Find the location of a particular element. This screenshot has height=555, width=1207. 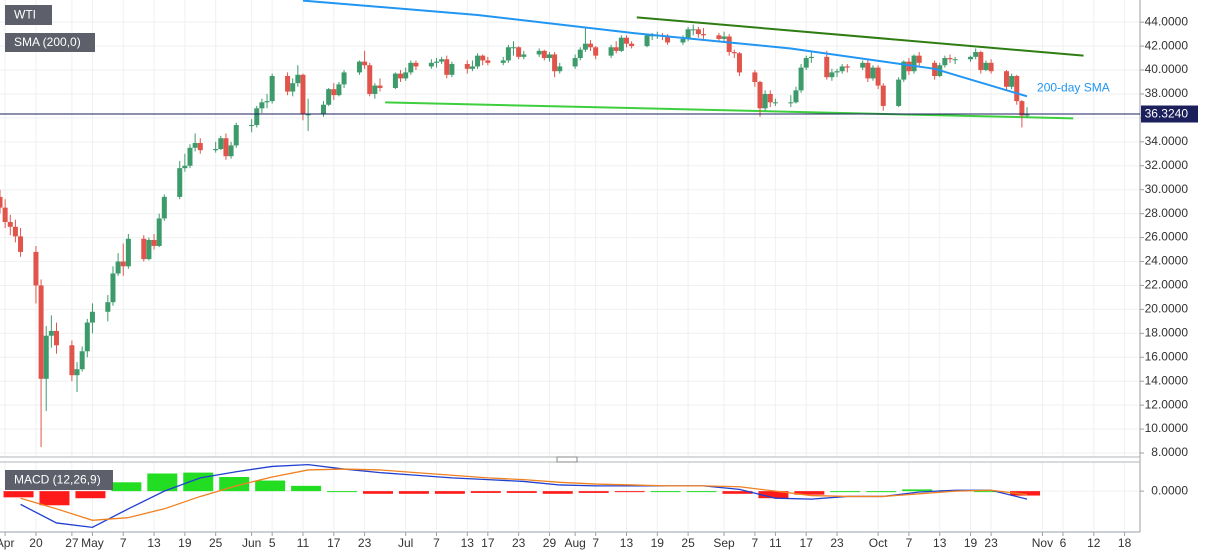

y-tick-label: 18.0000 is located at coordinates (1167, 332).